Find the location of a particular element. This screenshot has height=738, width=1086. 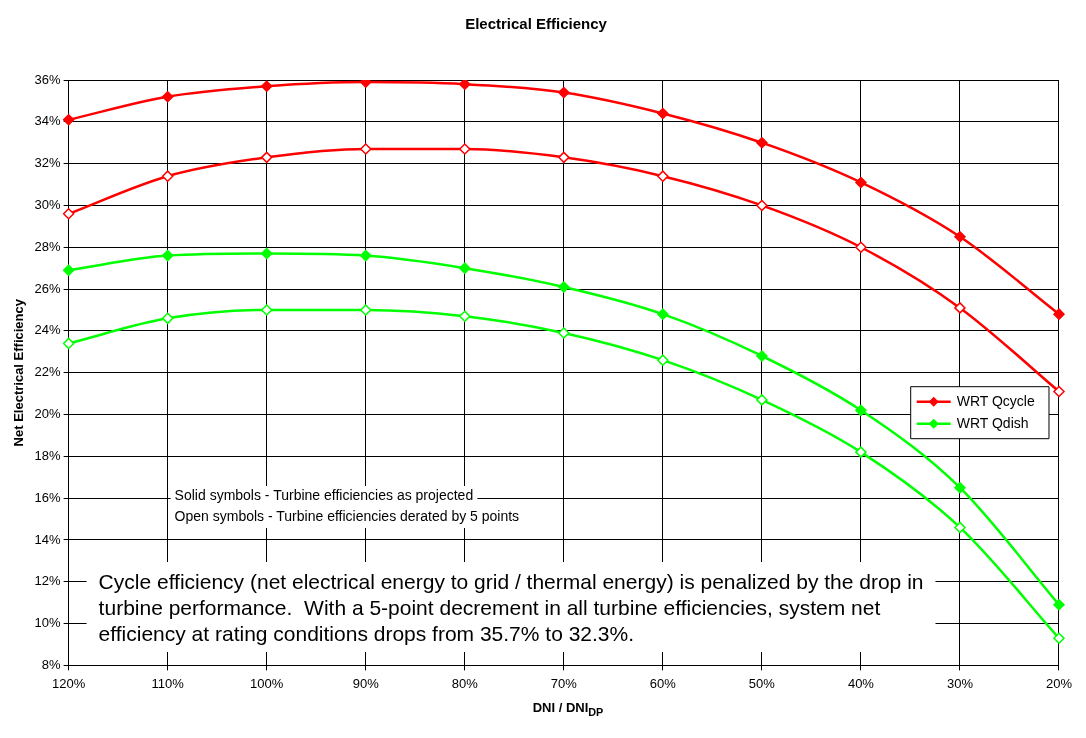

x-tick-label: 100% is located at coordinates (267, 683).